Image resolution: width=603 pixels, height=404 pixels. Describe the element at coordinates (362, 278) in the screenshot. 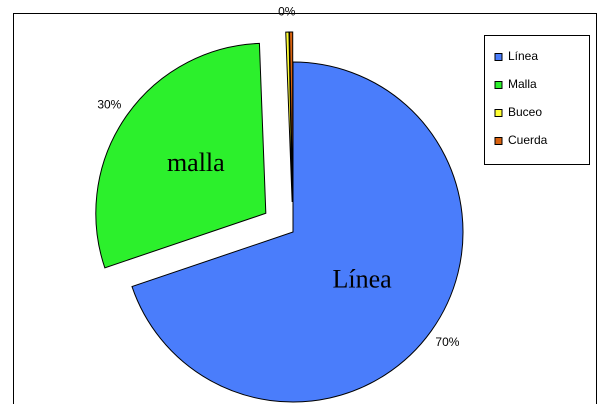

I see `slice-label: Línea` at that location.